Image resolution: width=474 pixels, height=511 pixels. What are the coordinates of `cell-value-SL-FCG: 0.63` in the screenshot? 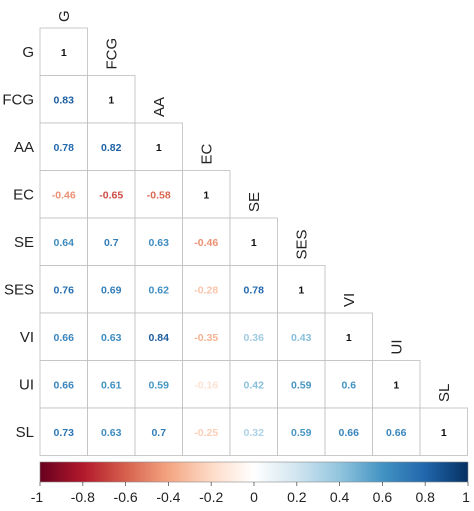 It's located at (111, 433).